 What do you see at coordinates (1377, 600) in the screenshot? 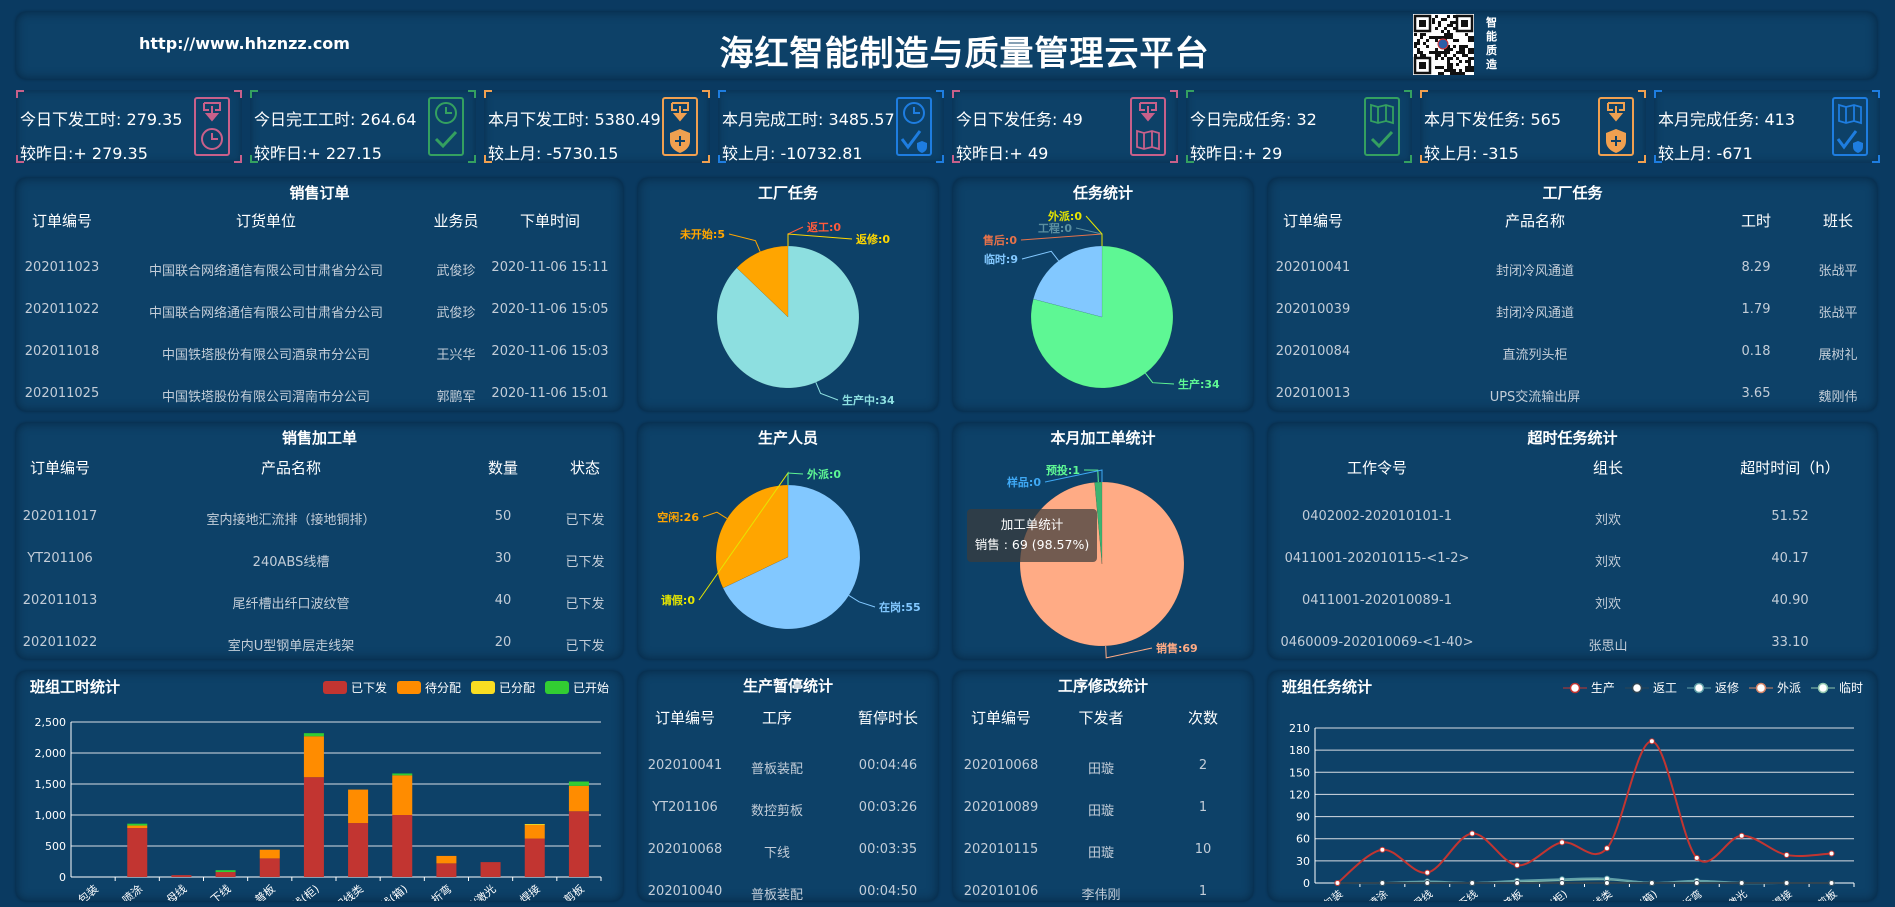
I see `table-cell: 0411001-202010089-1` at bounding box center [1377, 600].